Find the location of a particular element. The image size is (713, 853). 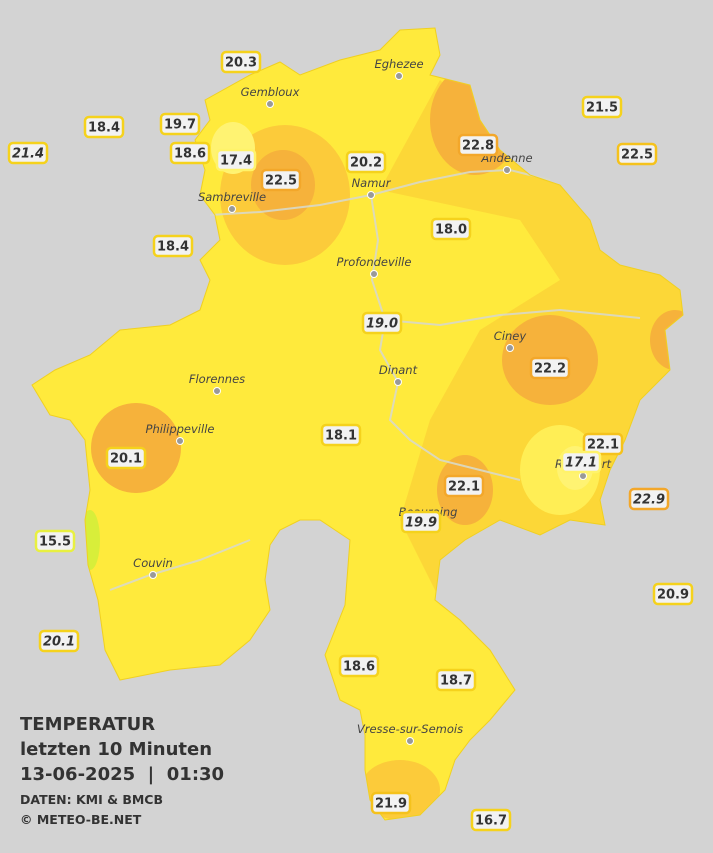

station: 18.7 is located at coordinates (456, 680).